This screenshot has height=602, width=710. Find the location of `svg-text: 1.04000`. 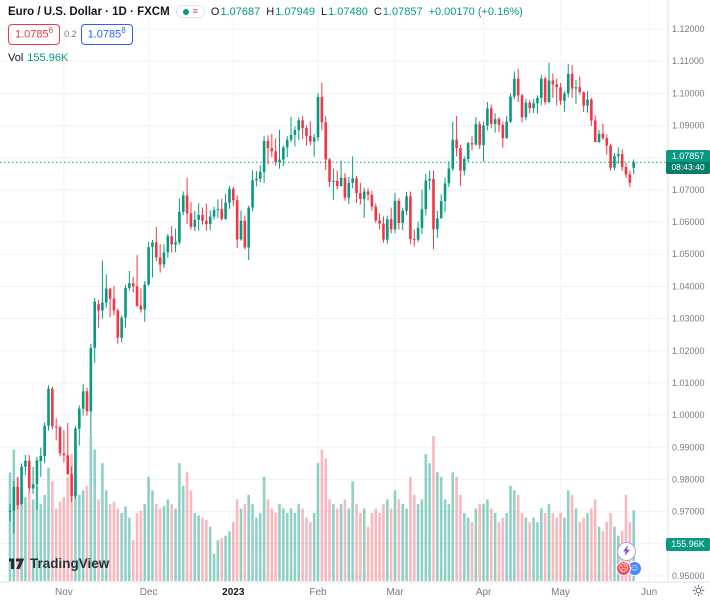

svg-text: 1.04000 is located at coordinates (688, 286).